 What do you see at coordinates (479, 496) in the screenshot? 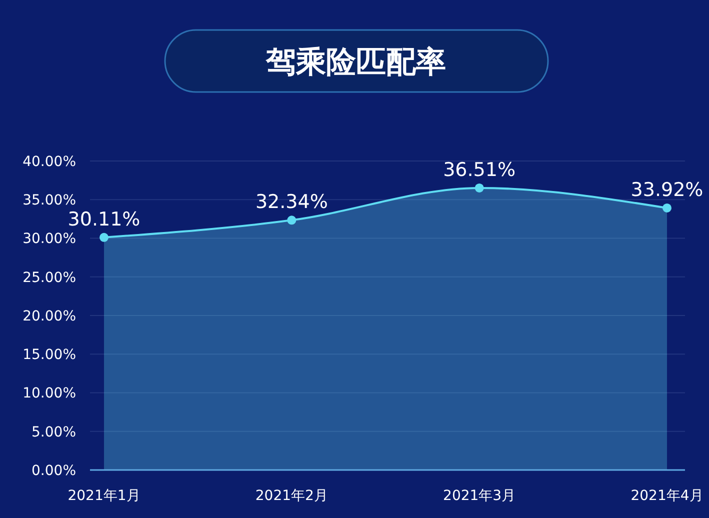
I see `x-tick-label: 2021年3月` at bounding box center [479, 496].